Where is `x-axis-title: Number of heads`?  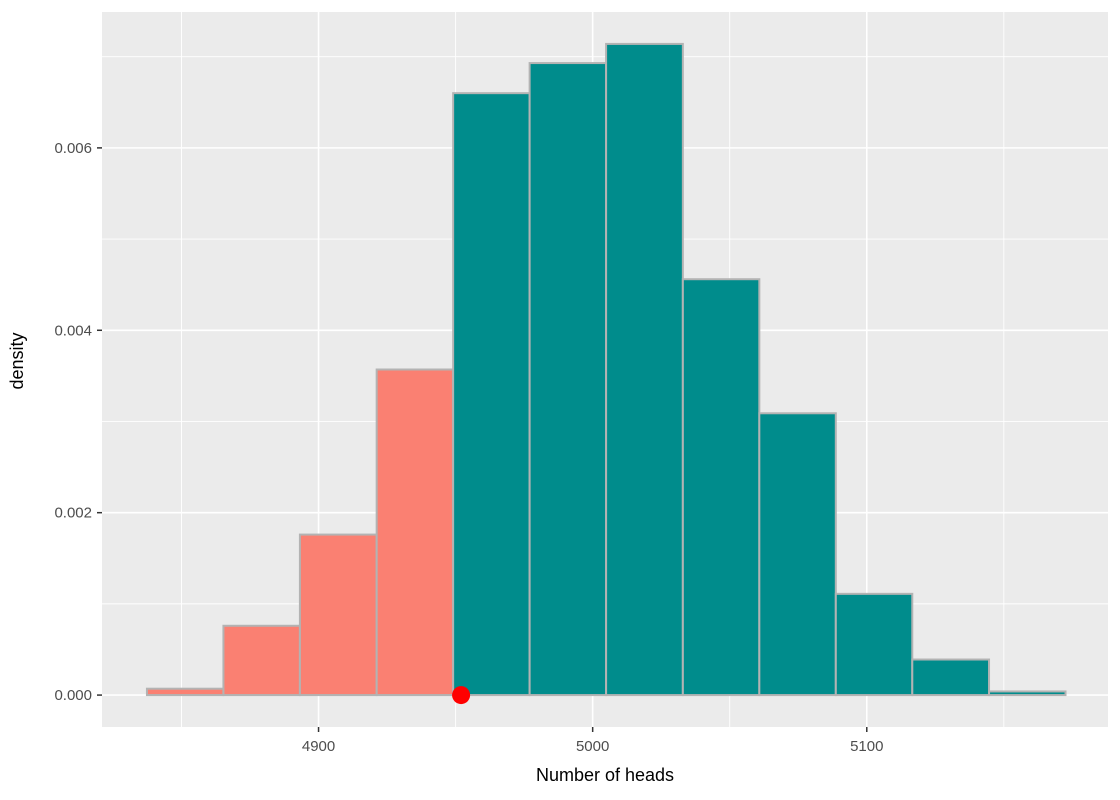 x-axis-title: Number of heads is located at coordinates (605, 775).